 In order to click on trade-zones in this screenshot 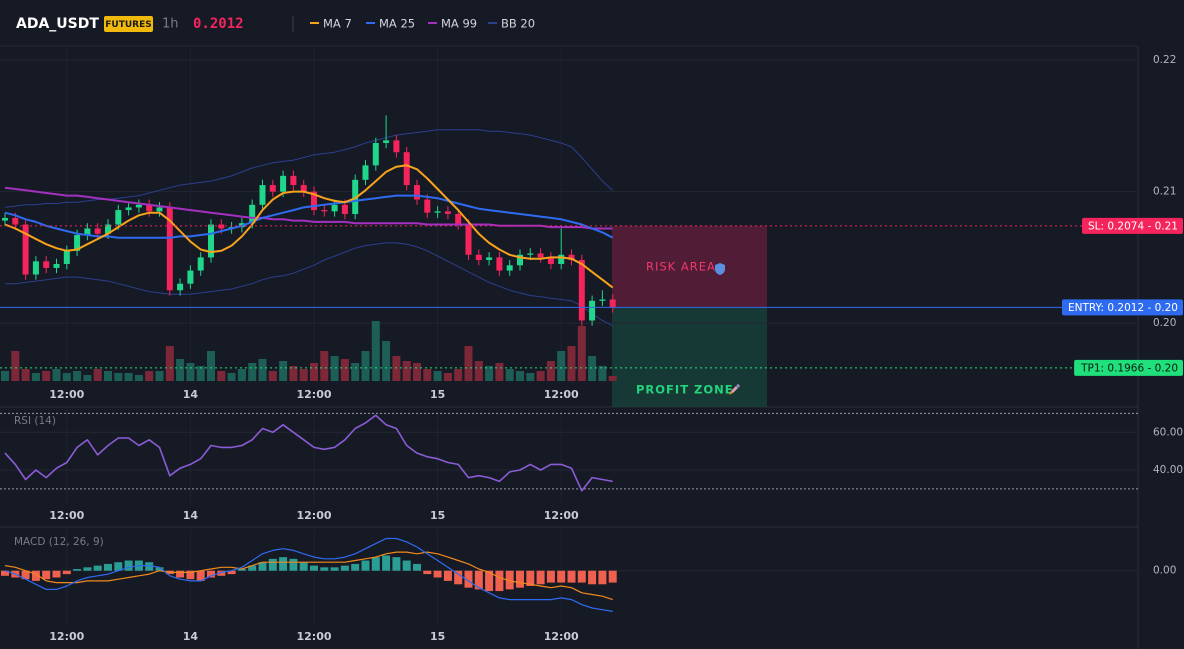, I will do `click(689, 316)`.